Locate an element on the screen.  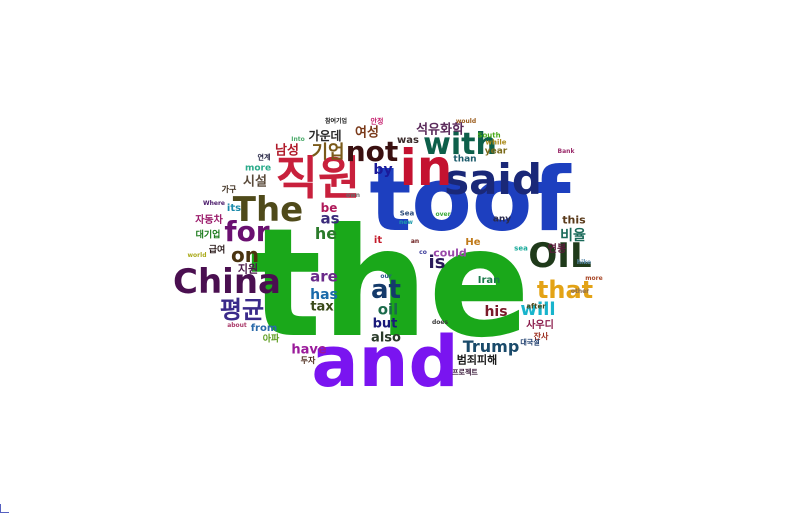
cloud-word: 급여 is located at coordinates (217, 250).